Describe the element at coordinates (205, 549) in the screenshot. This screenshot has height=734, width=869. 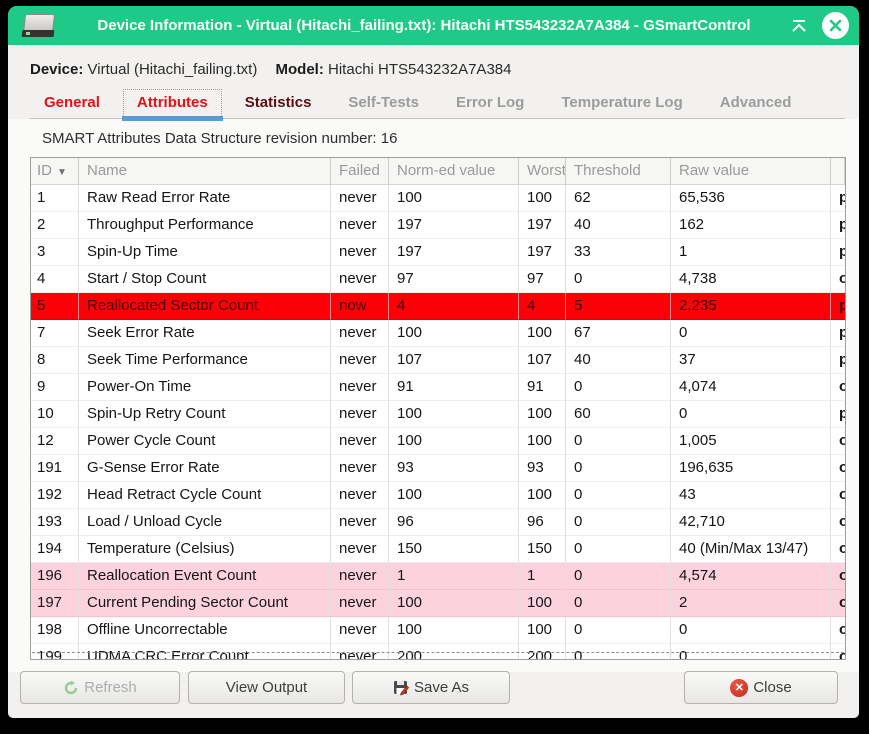
I see `cell: Temperature (Celsius)` at that location.